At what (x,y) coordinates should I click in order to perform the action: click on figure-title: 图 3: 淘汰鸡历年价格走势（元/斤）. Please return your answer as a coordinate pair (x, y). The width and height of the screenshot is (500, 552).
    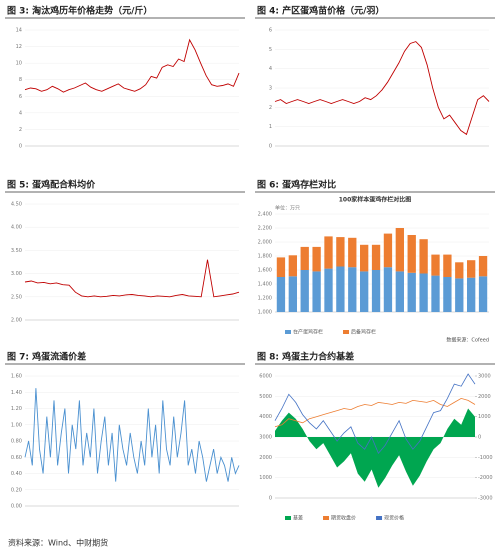
    Looking at the image, I should click on (79, 11).